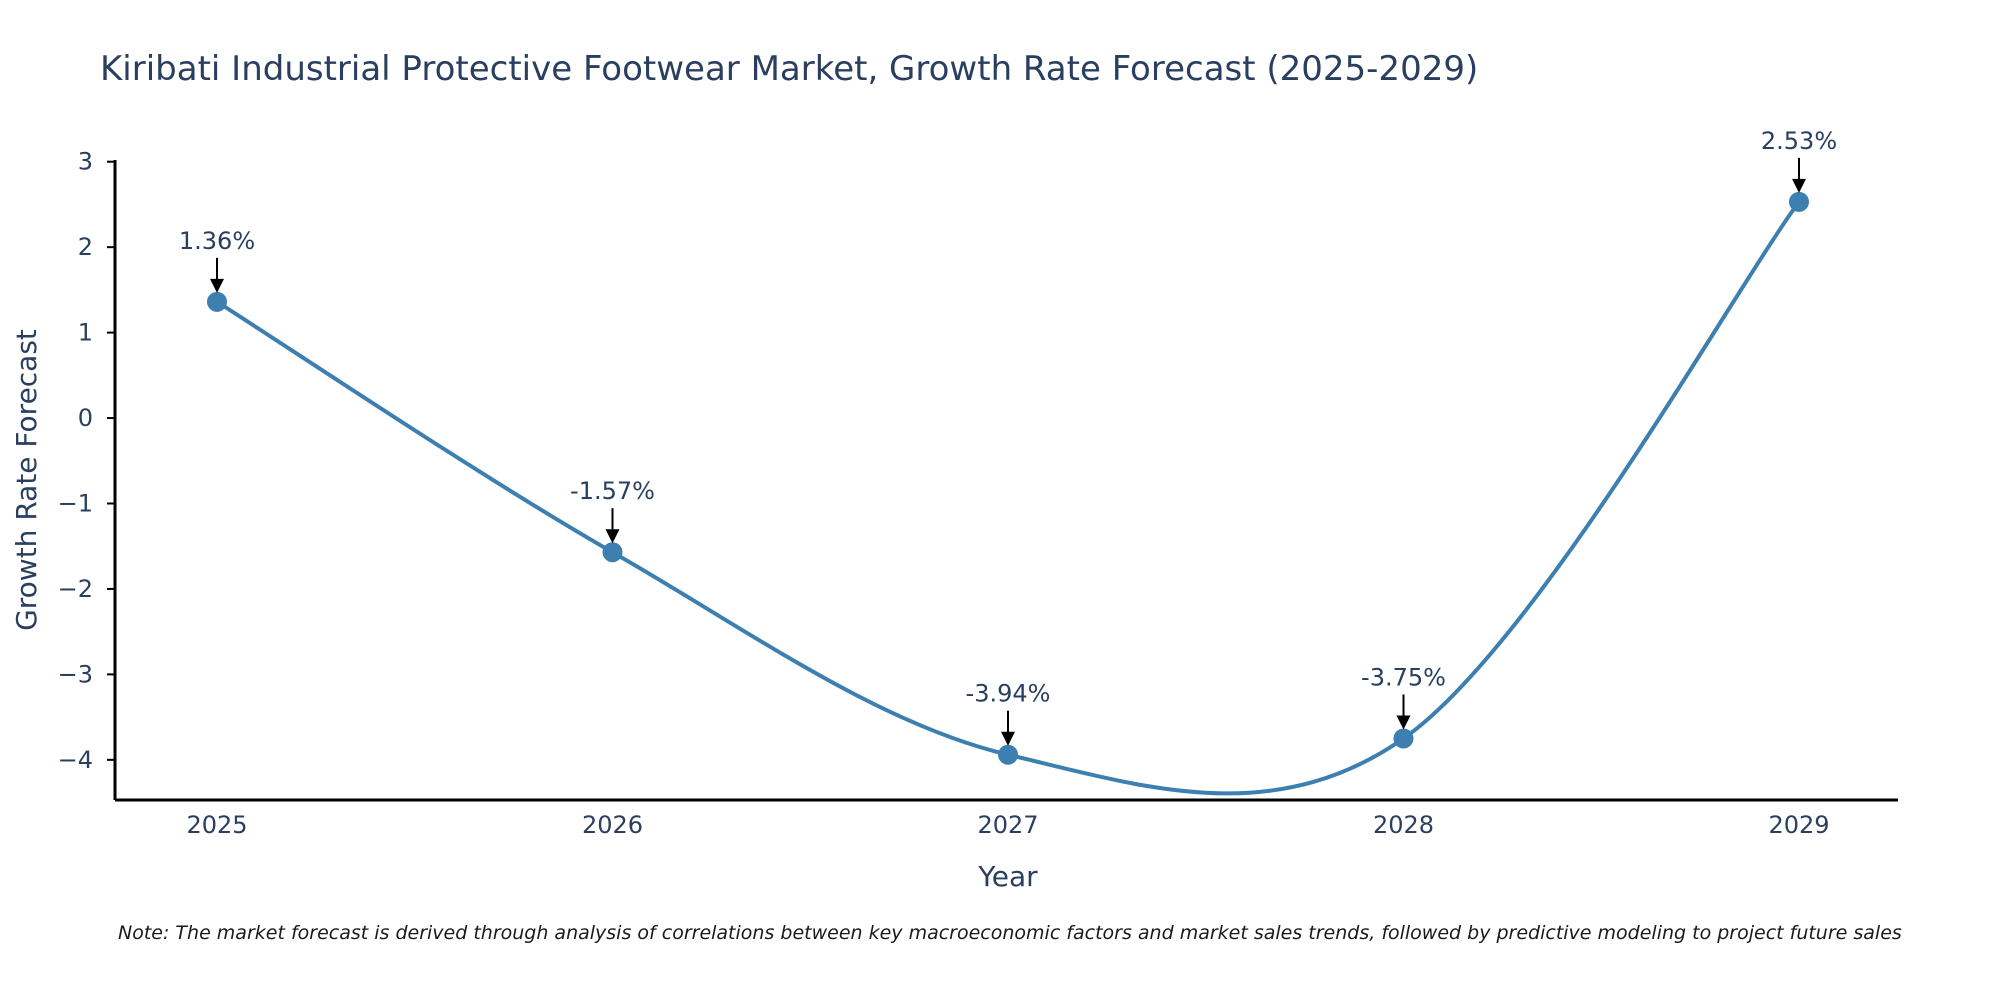 This screenshot has height=1000, width=2000. Describe the element at coordinates (85, 247) in the screenshot. I see `y-tick-label: 2` at that location.